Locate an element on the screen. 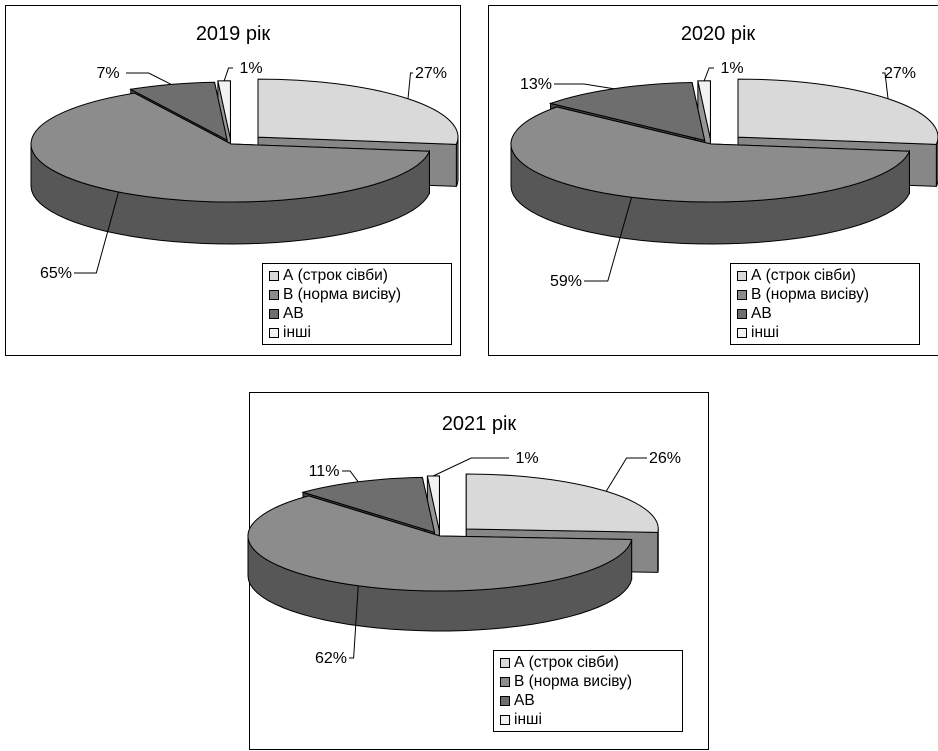 The width and height of the screenshot is (938, 751). pie-chart-2021: 26% 62% 11% 1% is located at coordinates (464, 558).